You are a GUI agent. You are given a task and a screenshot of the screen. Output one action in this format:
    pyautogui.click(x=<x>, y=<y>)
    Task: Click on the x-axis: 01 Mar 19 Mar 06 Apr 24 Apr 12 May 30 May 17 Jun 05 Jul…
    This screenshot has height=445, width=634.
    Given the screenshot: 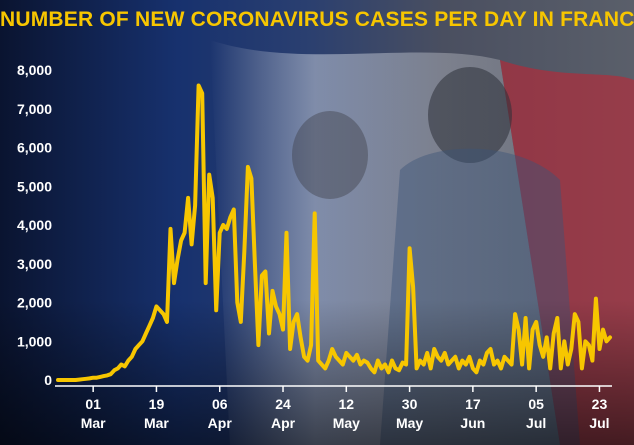 What is the action you would take?
    pyautogui.click(x=345, y=408)
    